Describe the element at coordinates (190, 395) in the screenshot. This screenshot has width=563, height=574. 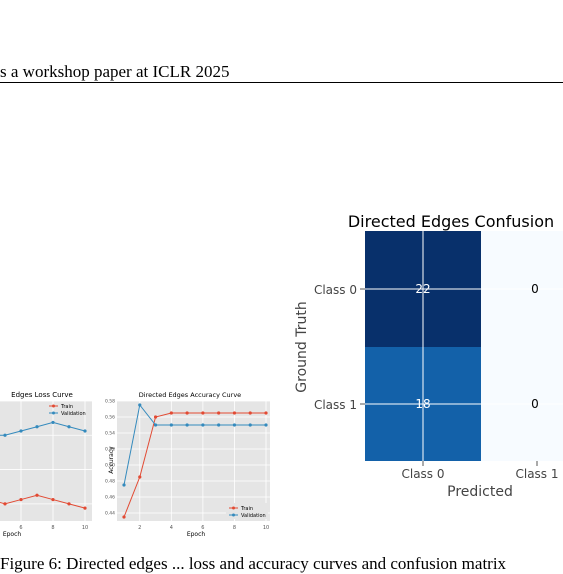
I see `accuracy-chart-title: Directed Edges Accuracy Curve` at that location.